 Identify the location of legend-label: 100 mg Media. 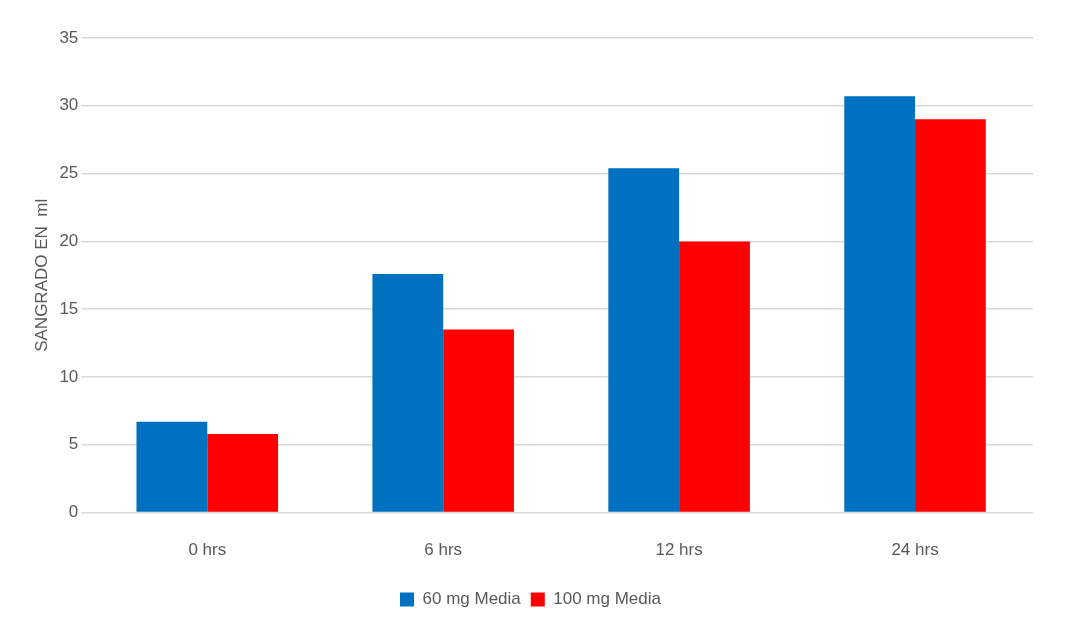
(607, 599).